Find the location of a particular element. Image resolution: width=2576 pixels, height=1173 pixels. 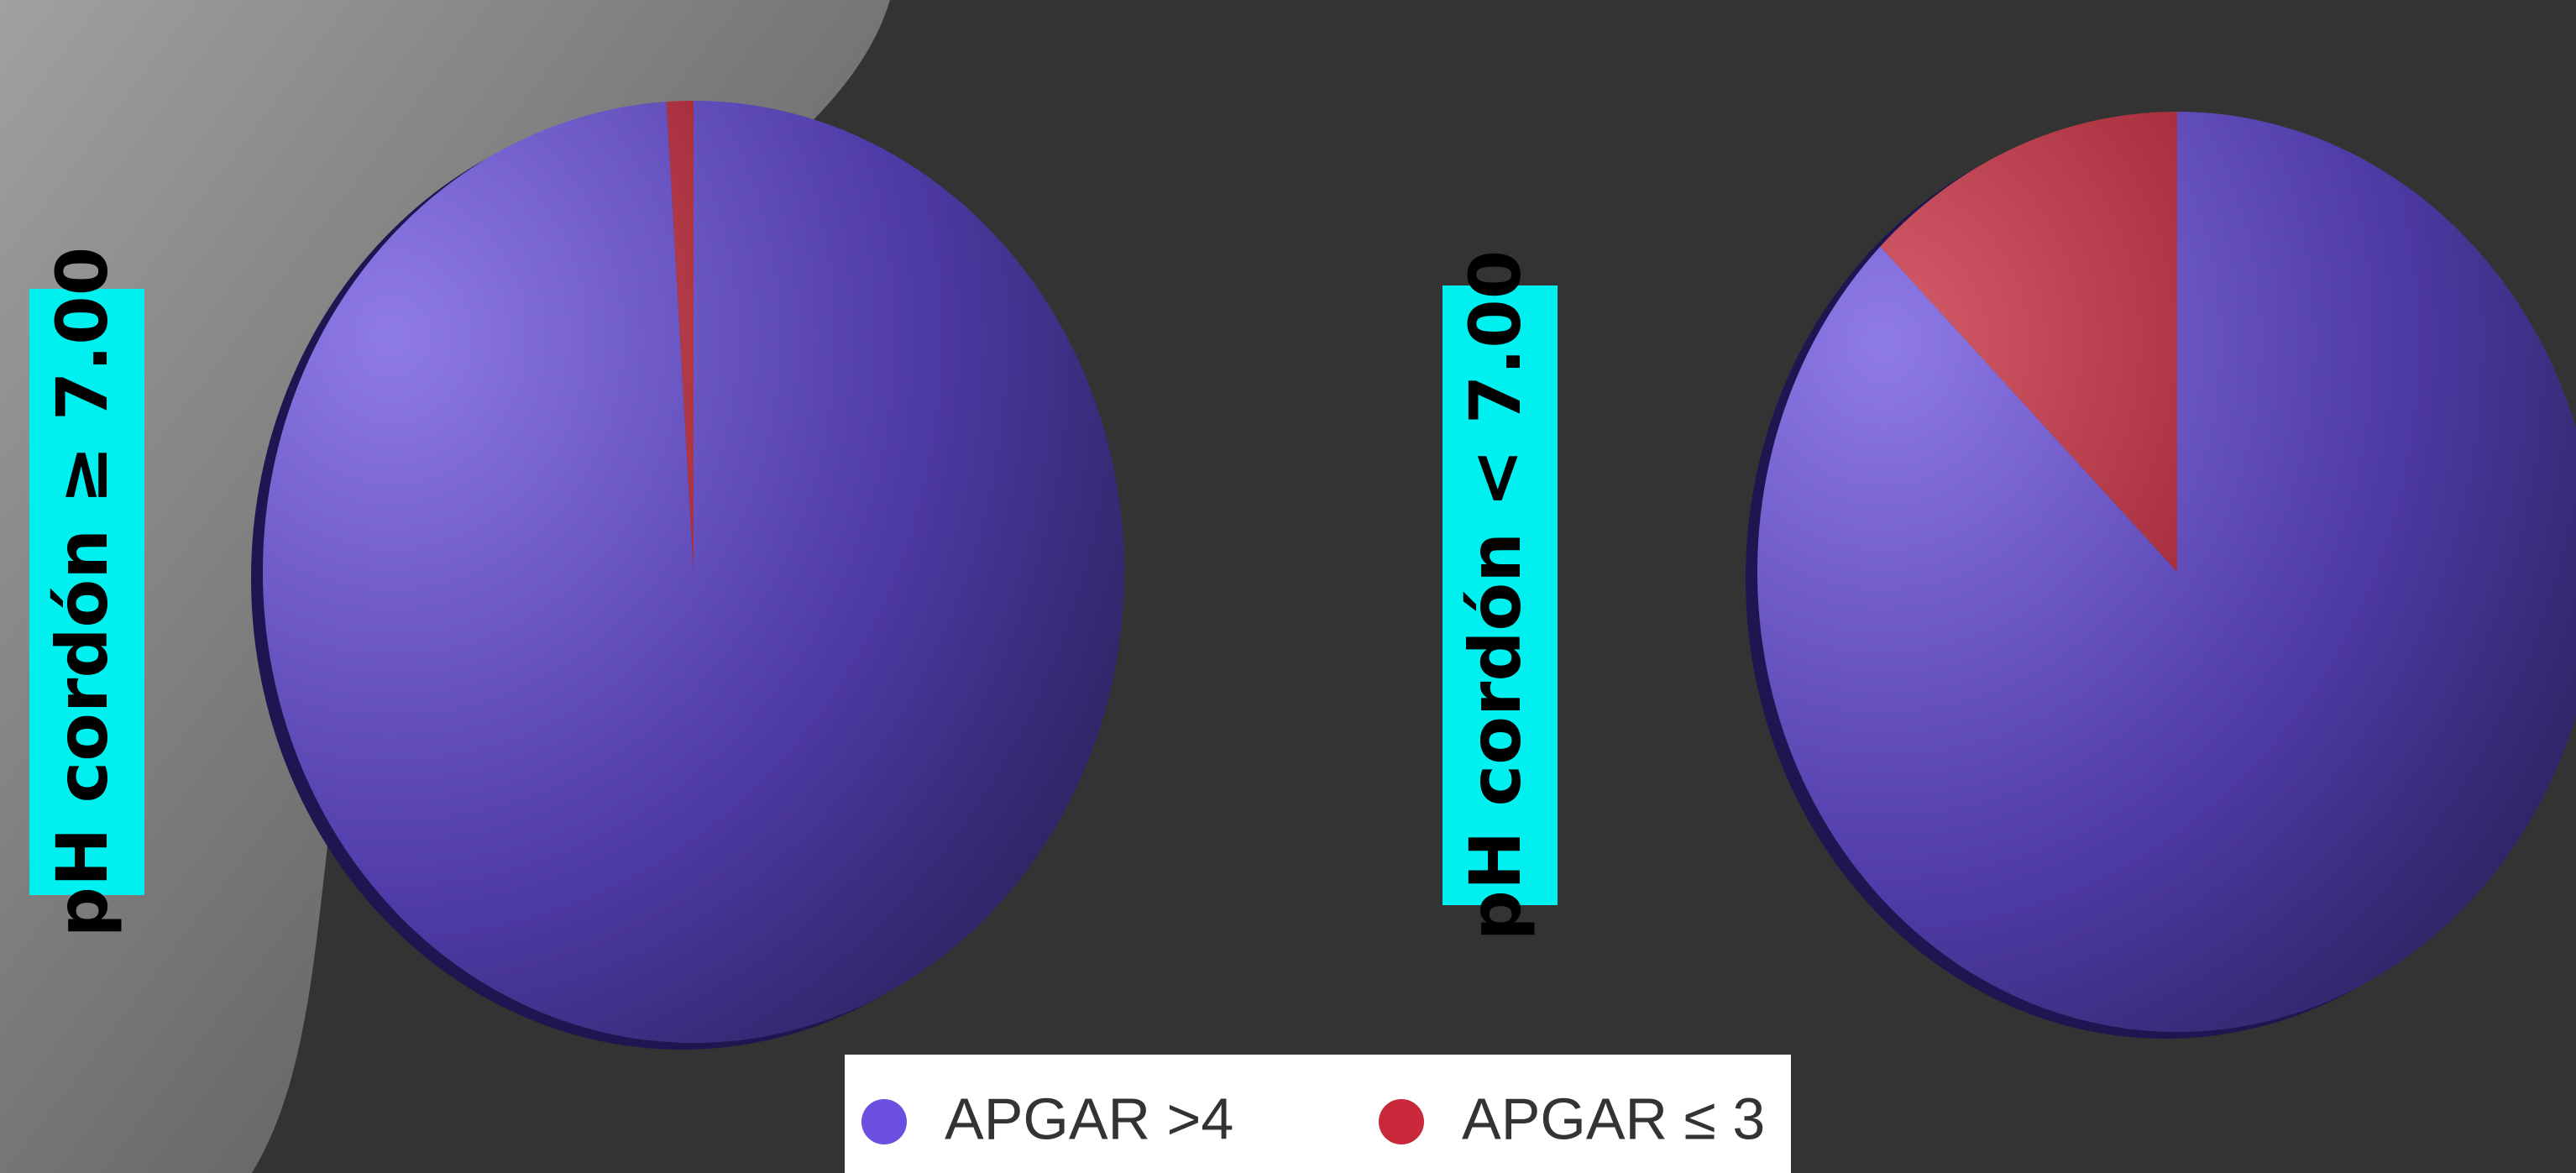

pie-title: pH cordón < 7.00 is located at coordinates (1496, 595).